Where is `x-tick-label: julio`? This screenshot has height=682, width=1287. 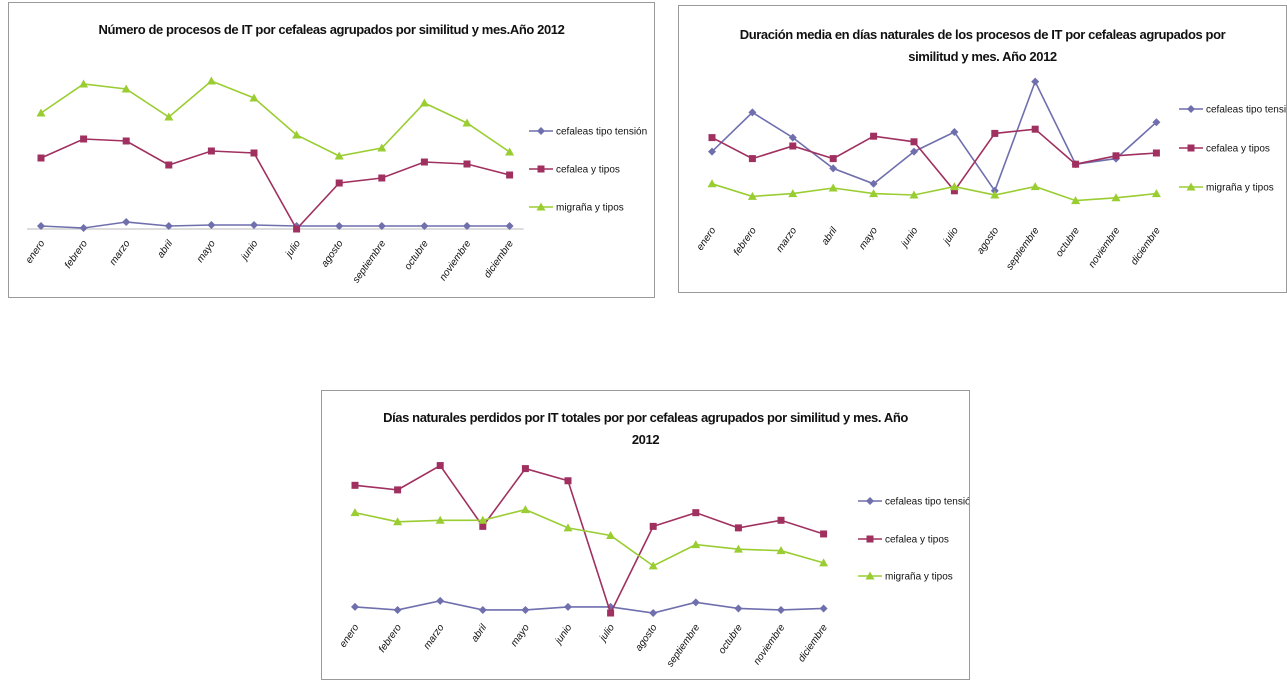 x-tick-label: julio is located at coordinates (950, 236).